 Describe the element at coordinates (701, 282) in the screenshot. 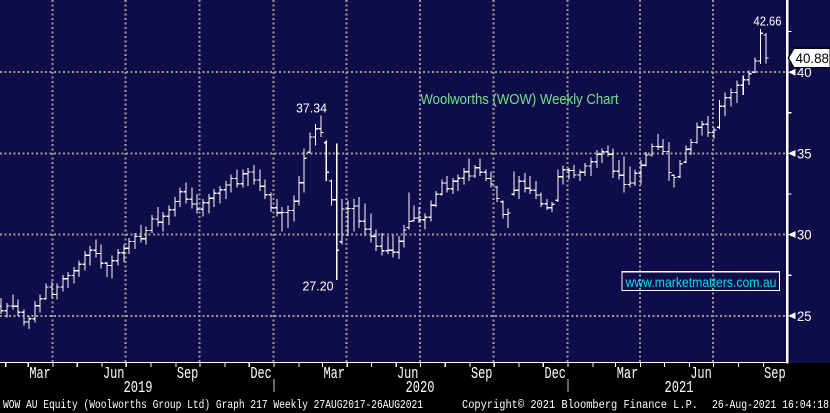

I see `svg-text: www.marketmatters.com.au` at that location.